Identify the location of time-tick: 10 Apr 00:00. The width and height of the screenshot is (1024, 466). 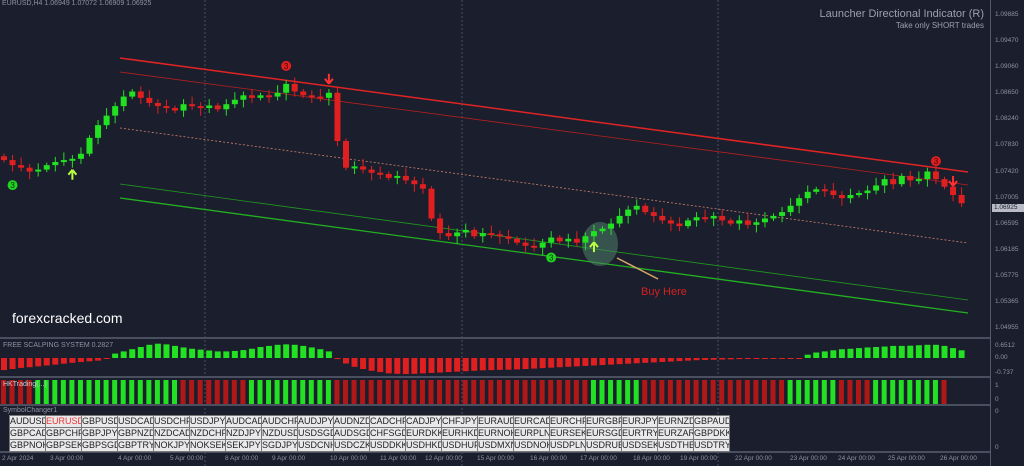
(348, 458).